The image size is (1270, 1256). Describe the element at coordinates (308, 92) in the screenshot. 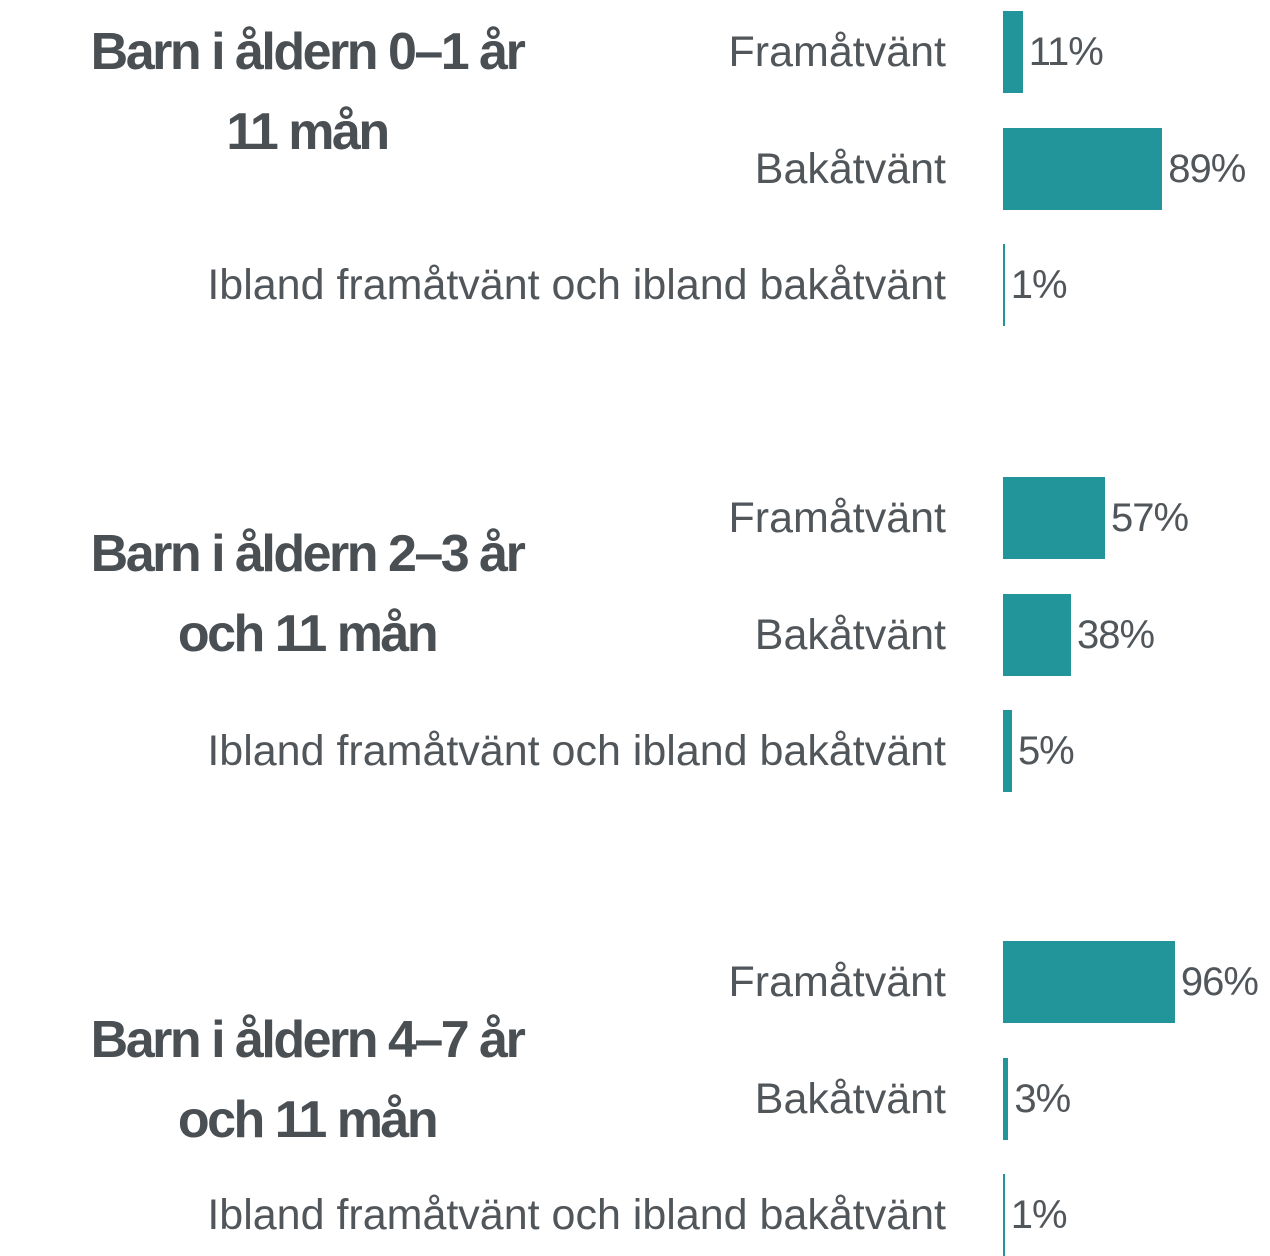

I see `group-title: Barn i åldern 0–1 år 11 mån` at that location.